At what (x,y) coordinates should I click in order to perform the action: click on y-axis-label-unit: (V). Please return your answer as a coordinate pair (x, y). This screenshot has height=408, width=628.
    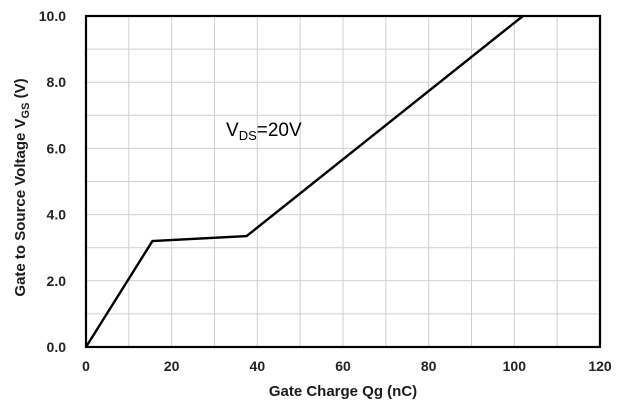
    Looking at the image, I should click on (20, 90).